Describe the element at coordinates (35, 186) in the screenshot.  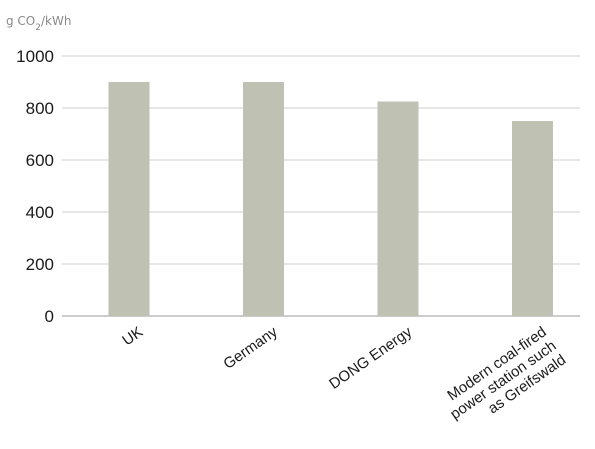
I see `y-axis-ticks: 0 200 400 600 800 1000` at that location.